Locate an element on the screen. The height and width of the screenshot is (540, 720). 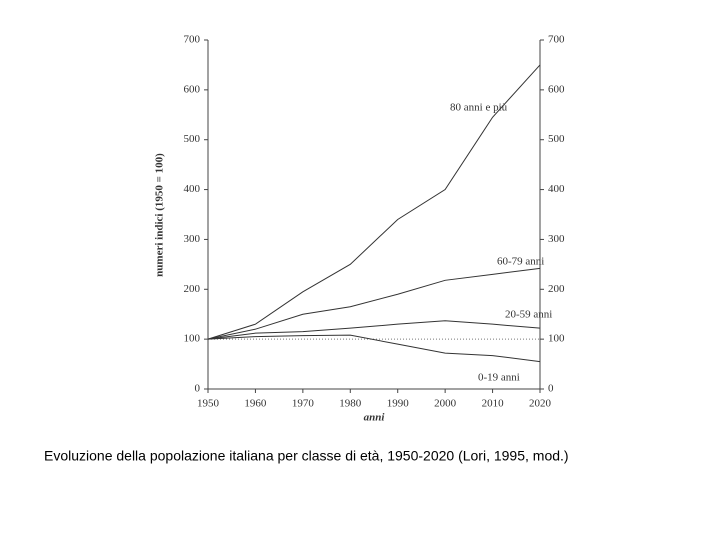
x-tick-label: 2020 is located at coordinates (540, 404).